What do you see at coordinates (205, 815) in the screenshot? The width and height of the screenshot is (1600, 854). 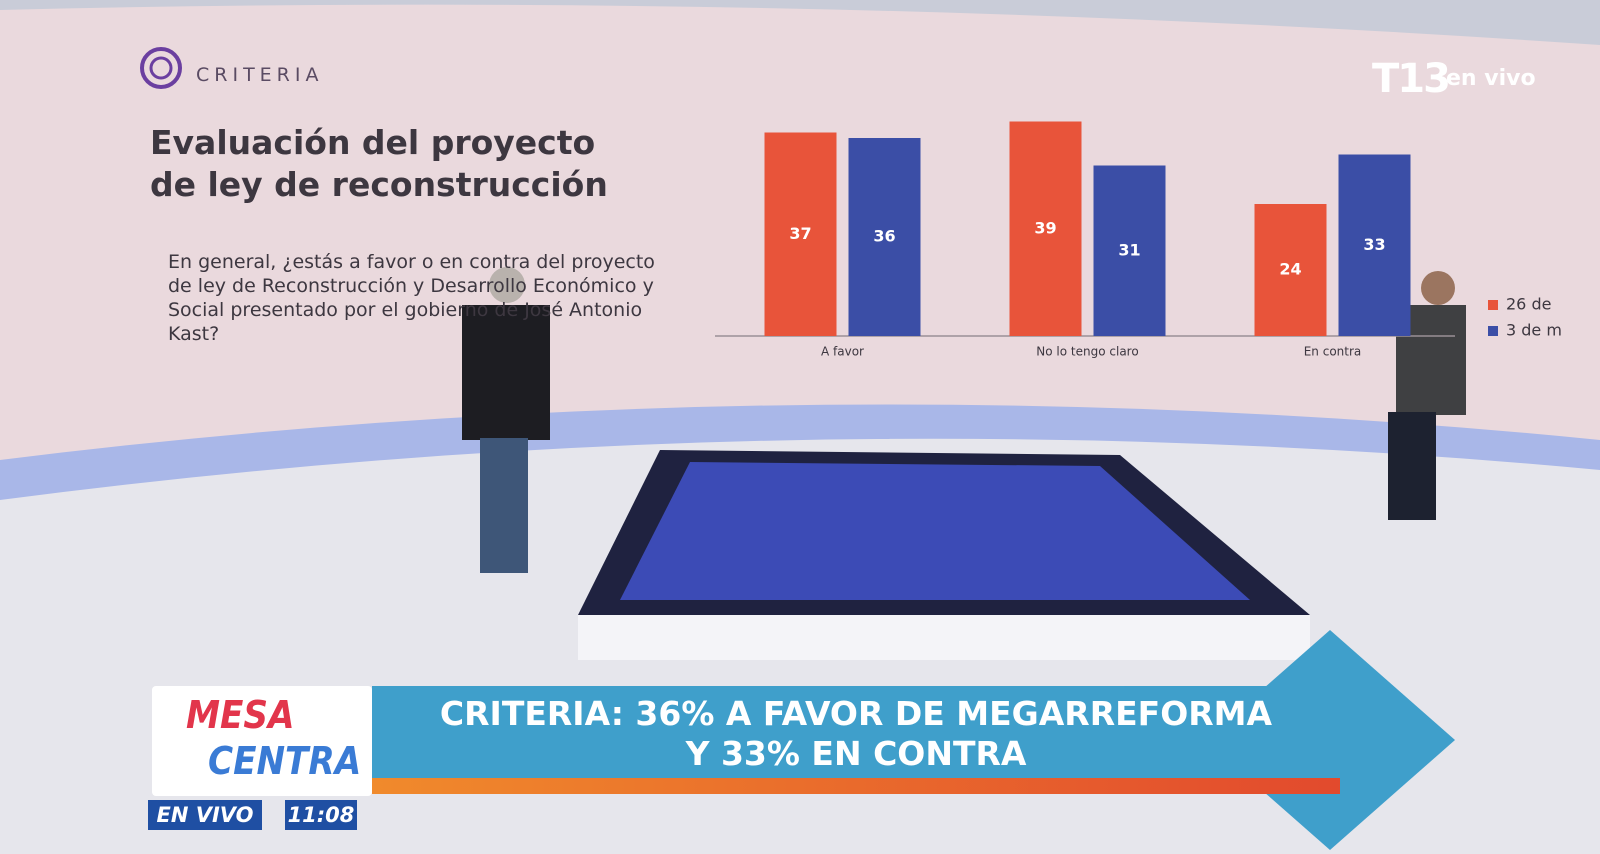 I see `live-badge: EN VIVO` at bounding box center [205, 815].